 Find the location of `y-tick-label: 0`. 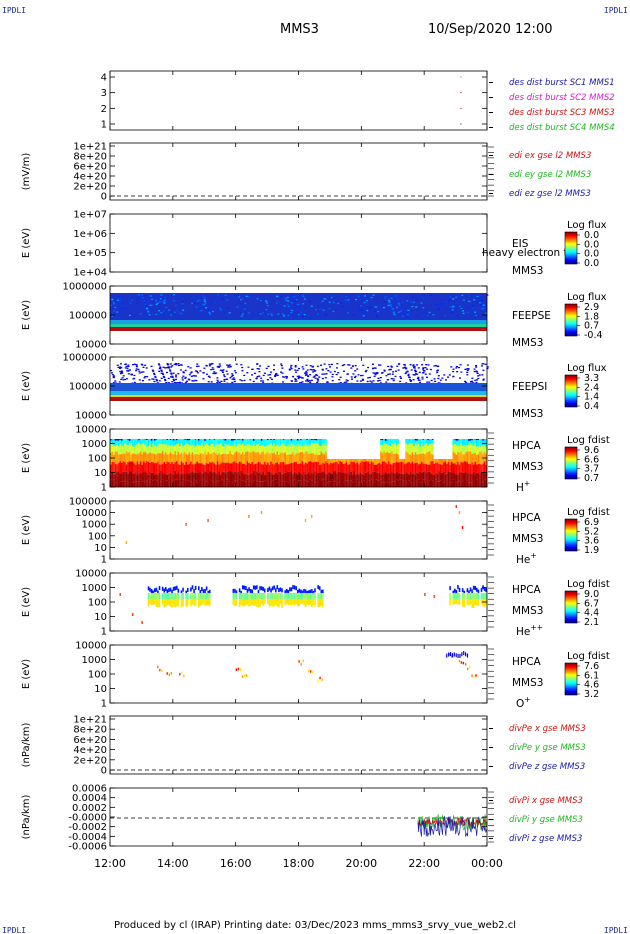

y-tick-label: 0 is located at coordinates (104, 771).